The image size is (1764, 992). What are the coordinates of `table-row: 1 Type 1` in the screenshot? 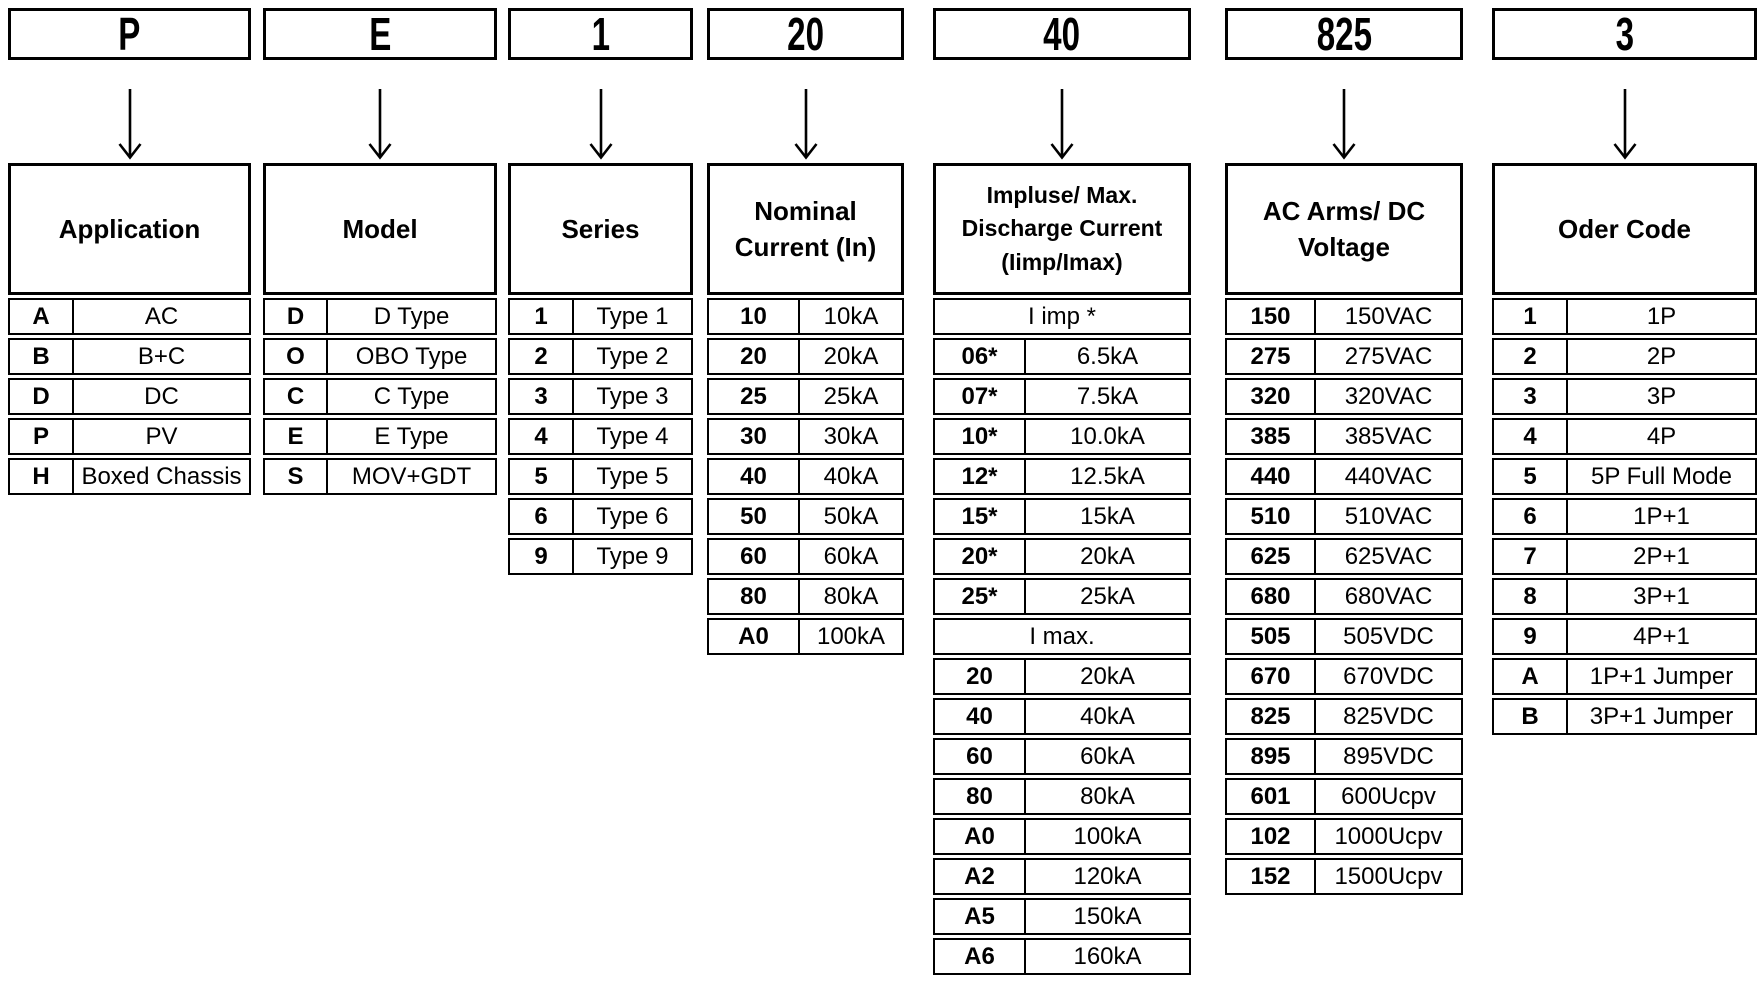 It's located at (600, 316).